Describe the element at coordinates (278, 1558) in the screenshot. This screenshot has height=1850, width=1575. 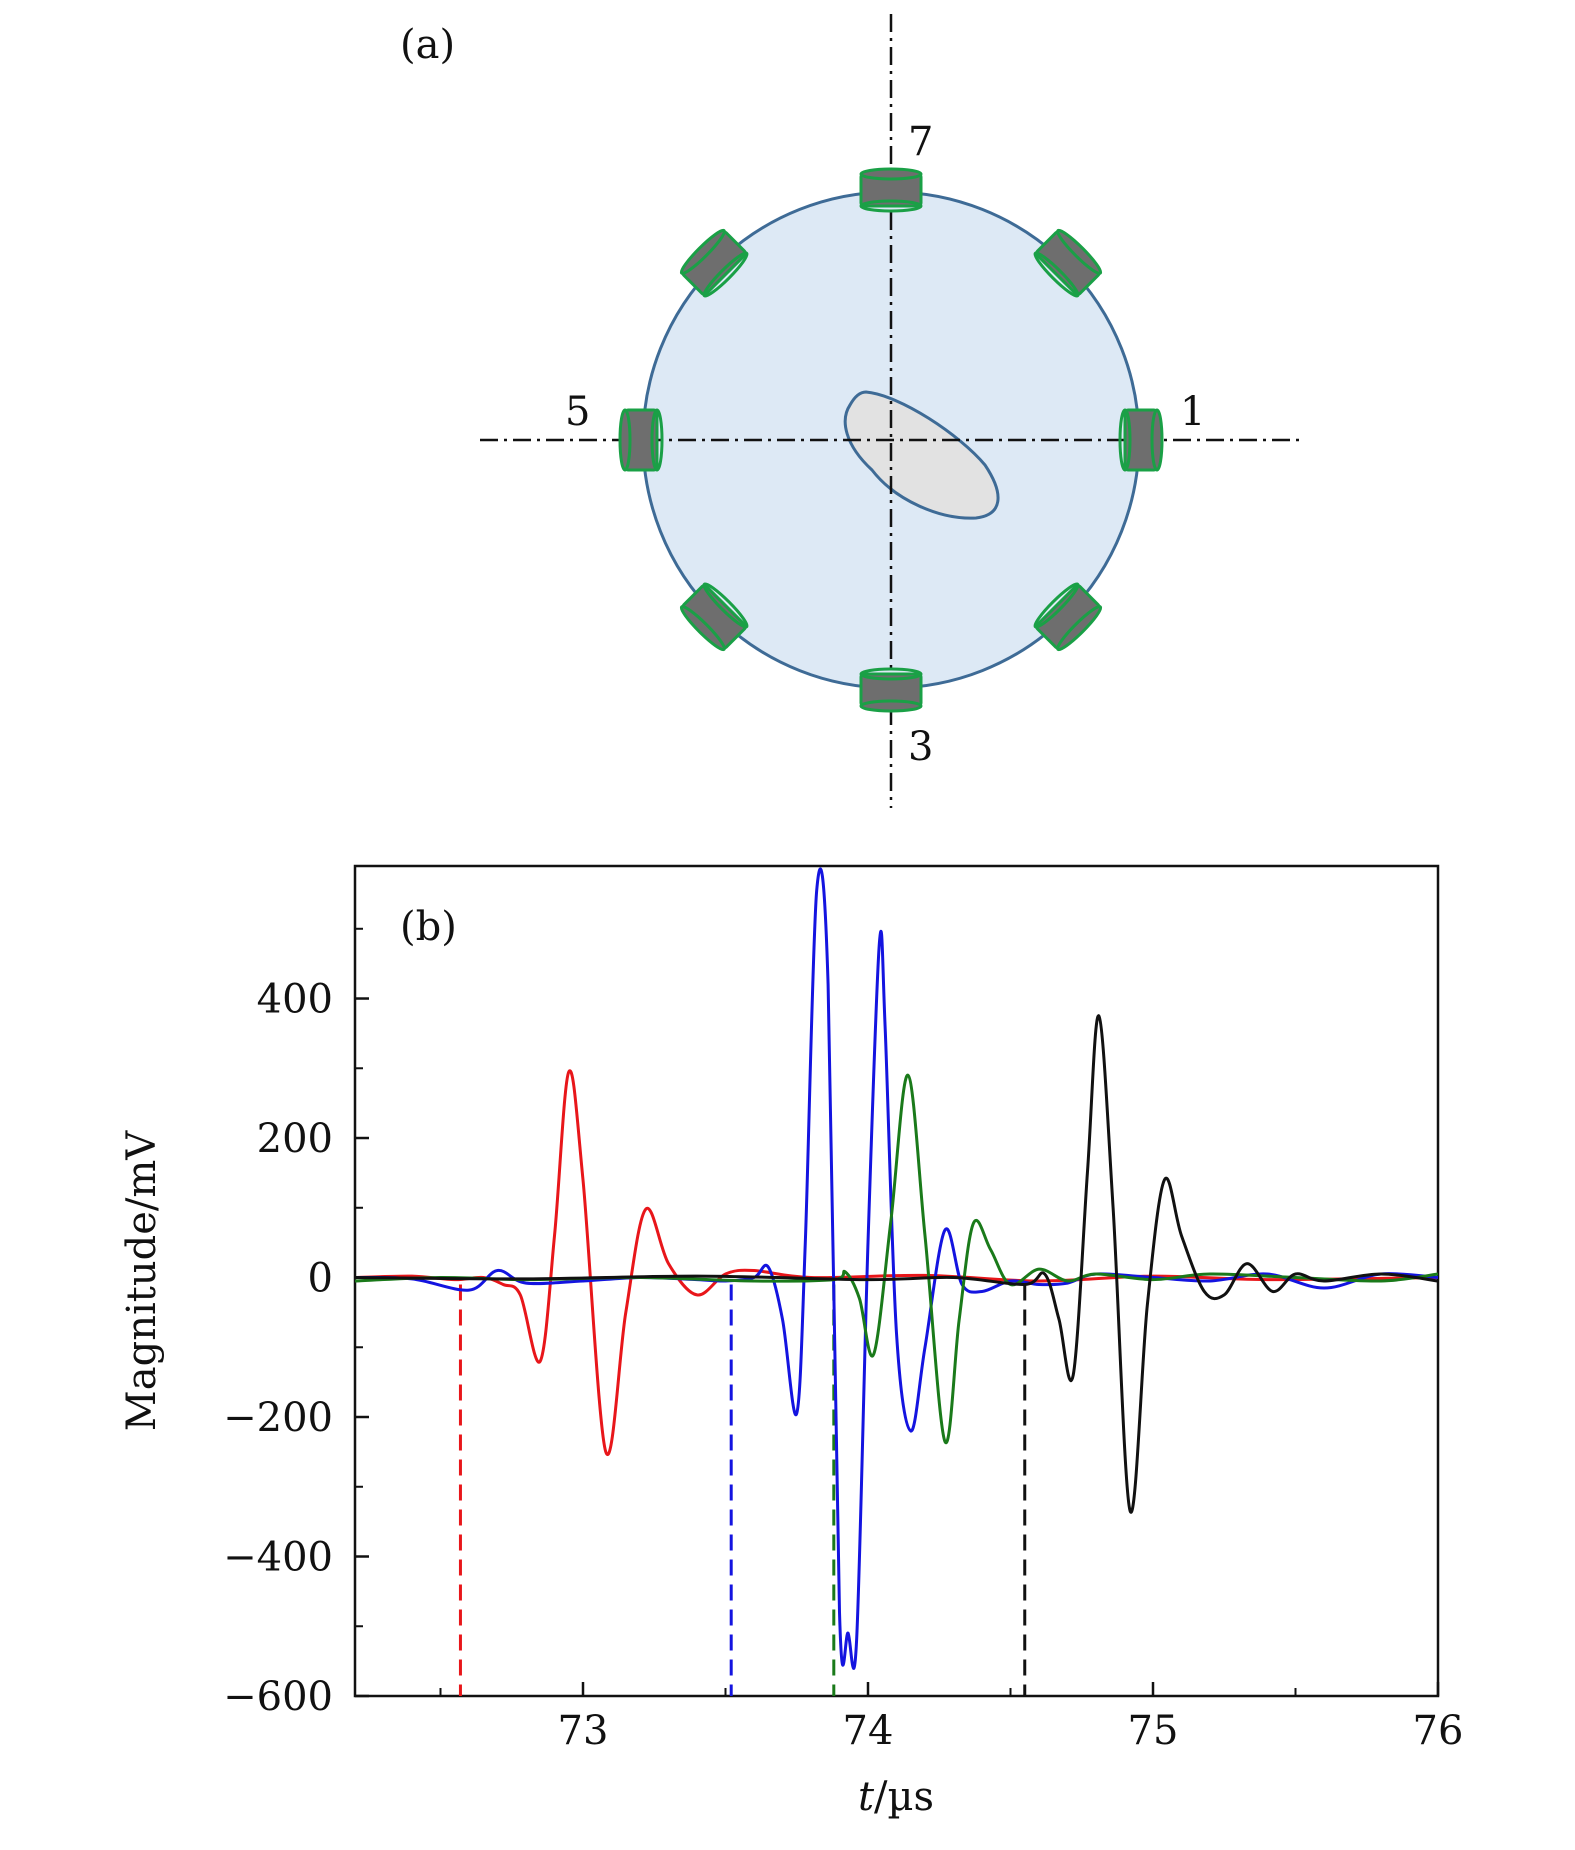
I see `y-tick-label: −400` at that location.